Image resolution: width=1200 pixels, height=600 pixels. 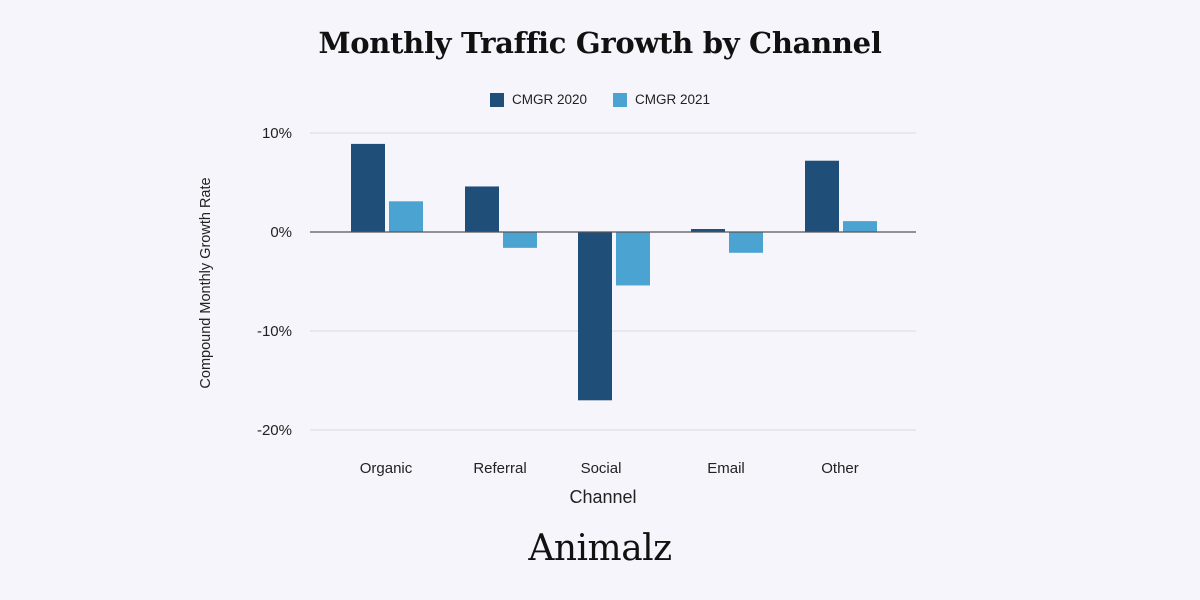 I want to click on bar-email-2020, so click(x=708, y=230).